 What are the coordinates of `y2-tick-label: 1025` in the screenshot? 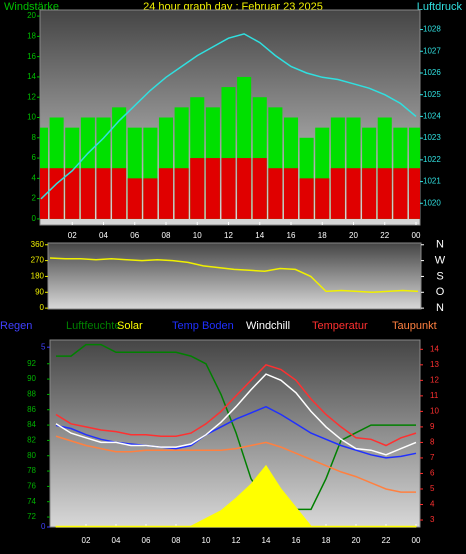 It's located at (432, 94).